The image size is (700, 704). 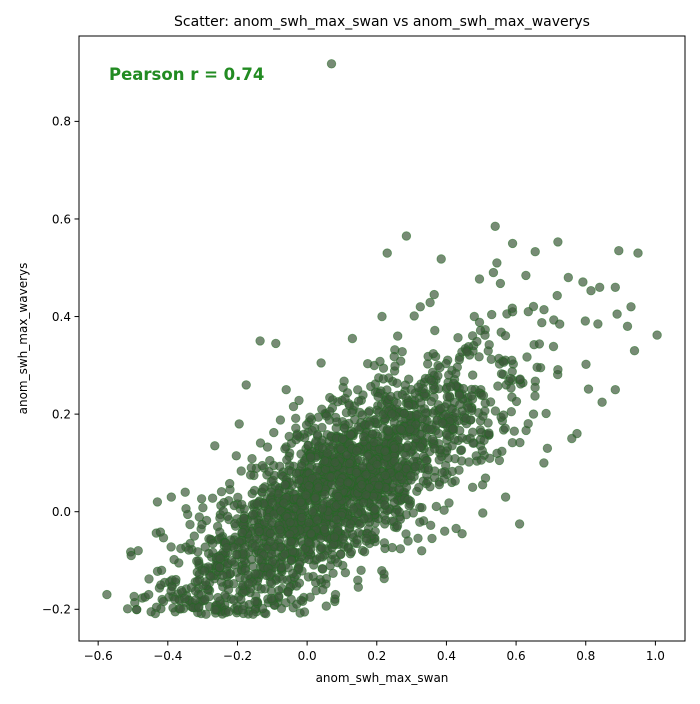 I want to click on x-tick-label: 0.6, so click(x=516, y=656).